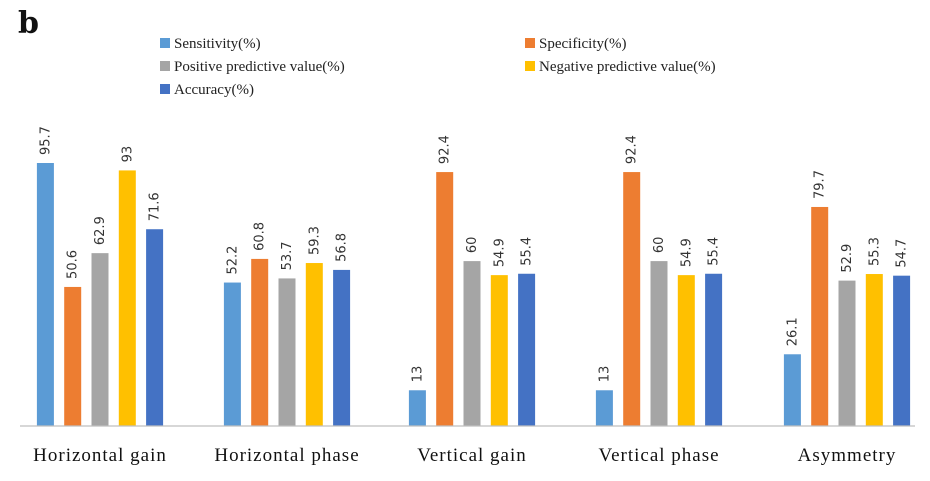  What do you see at coordinates (632, 149) in the screenshot?
I see `value-label-3-1: 92.4` at bounding box center [632, 149].